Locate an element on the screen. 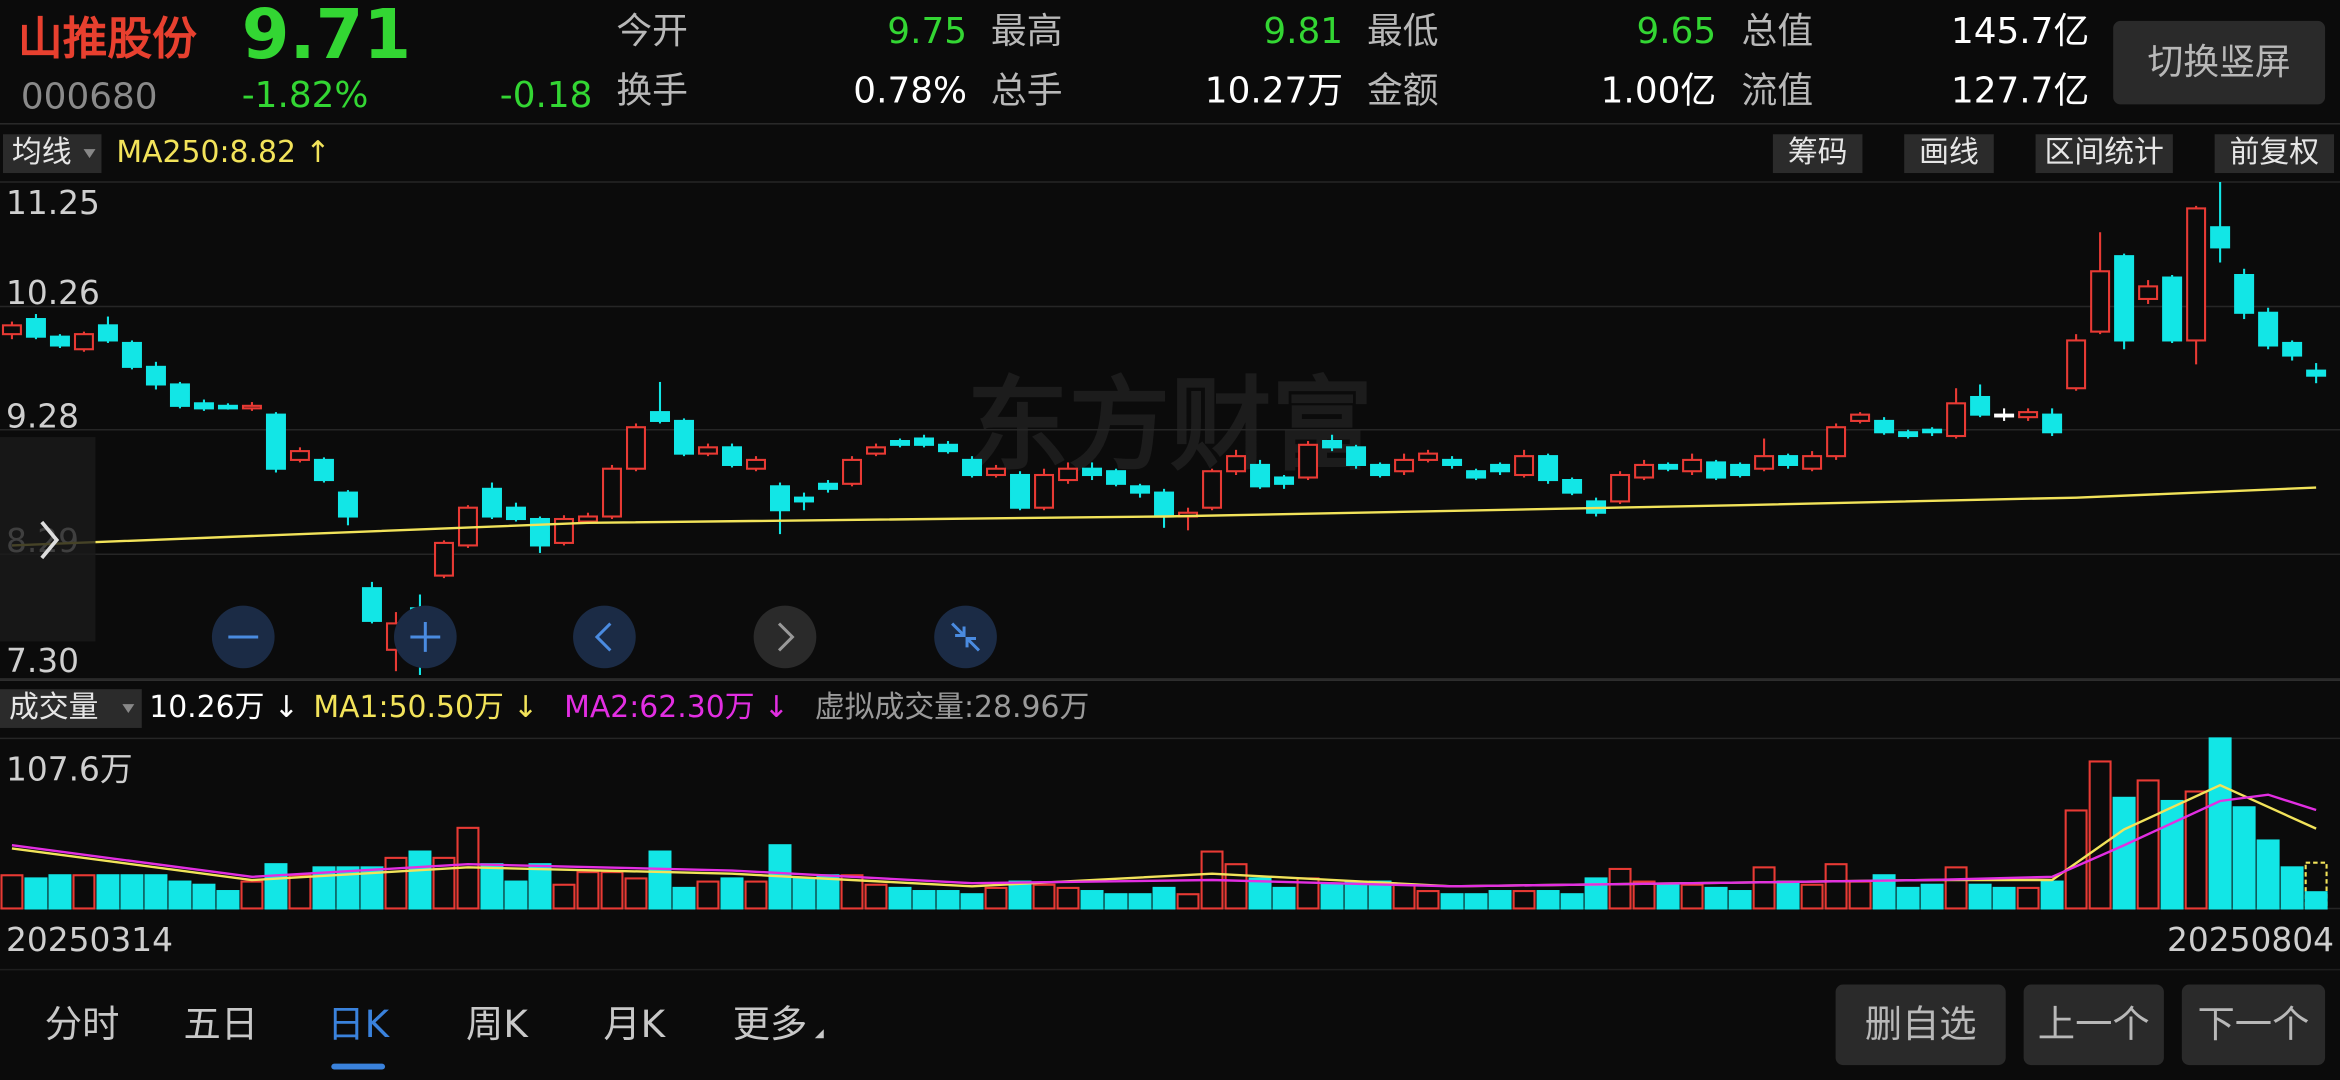 This screenshot has width=2340, height=1080. icon is located at coordinates (966, 637).